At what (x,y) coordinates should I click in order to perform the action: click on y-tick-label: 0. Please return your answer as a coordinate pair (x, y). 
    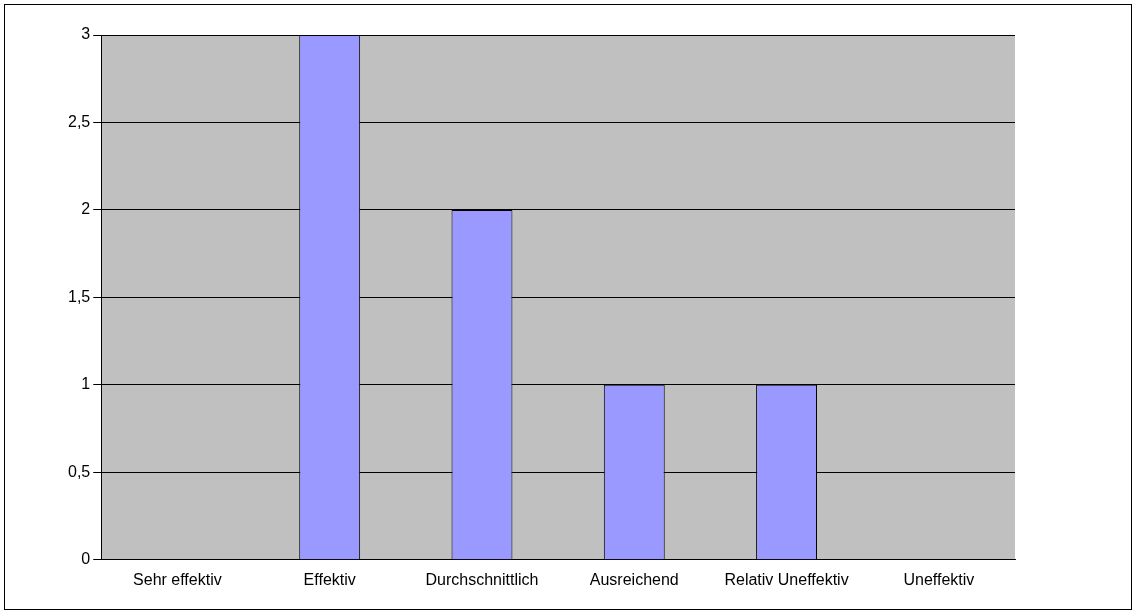
    Looking at the image, I should click on (86, 559).